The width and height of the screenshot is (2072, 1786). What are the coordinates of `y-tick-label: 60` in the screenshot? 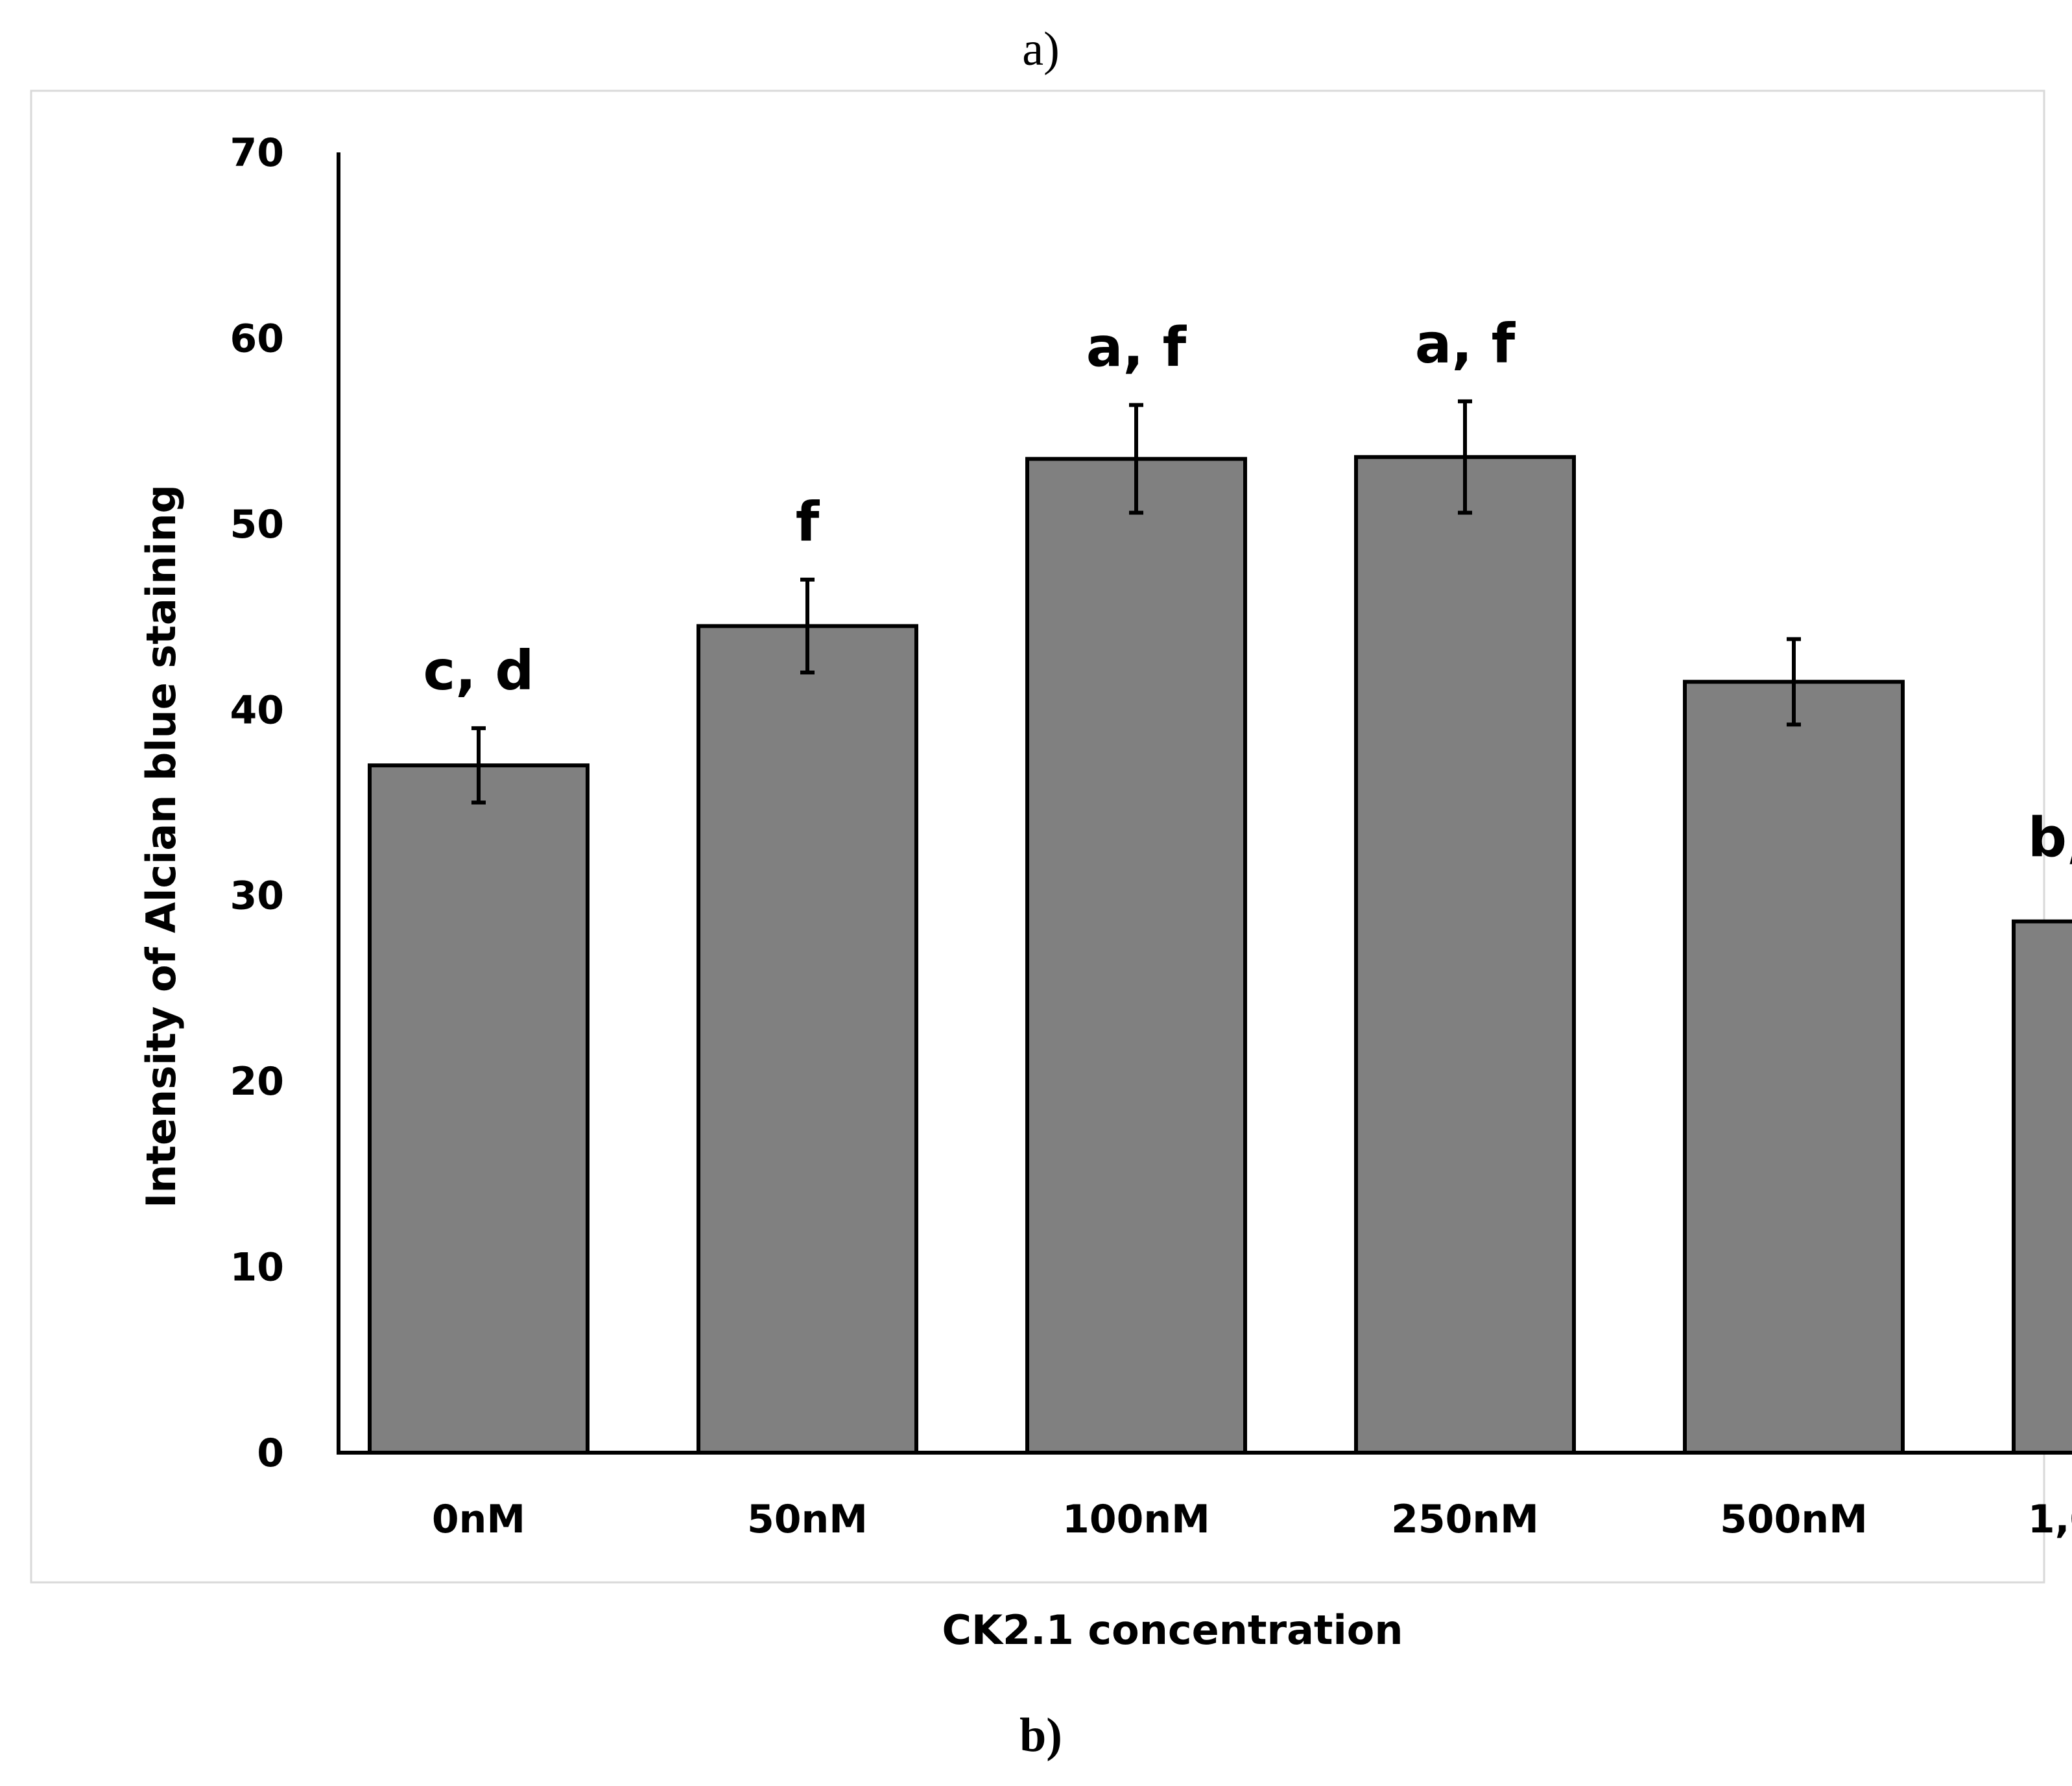 It's located at (257, 339).